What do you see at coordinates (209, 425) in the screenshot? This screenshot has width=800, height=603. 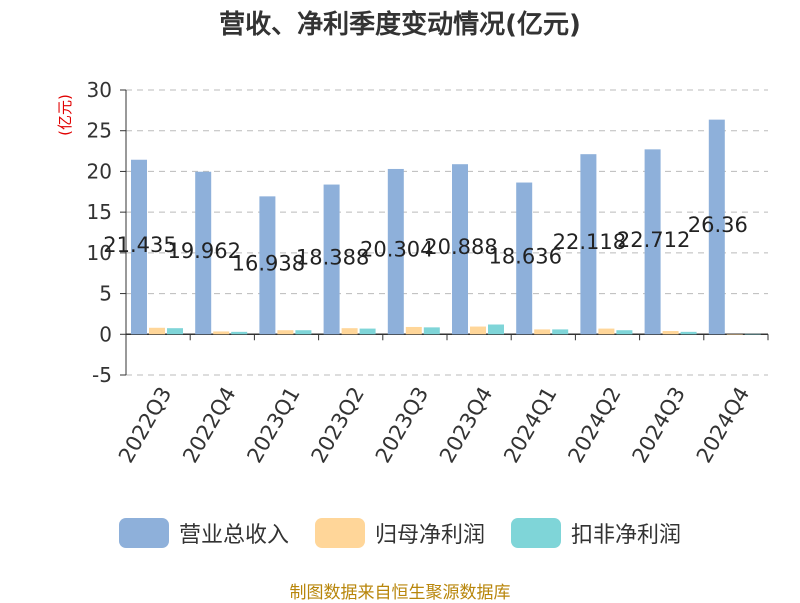 I see `x-tick-label: 2022Q4` at bounding box center [209, 425].